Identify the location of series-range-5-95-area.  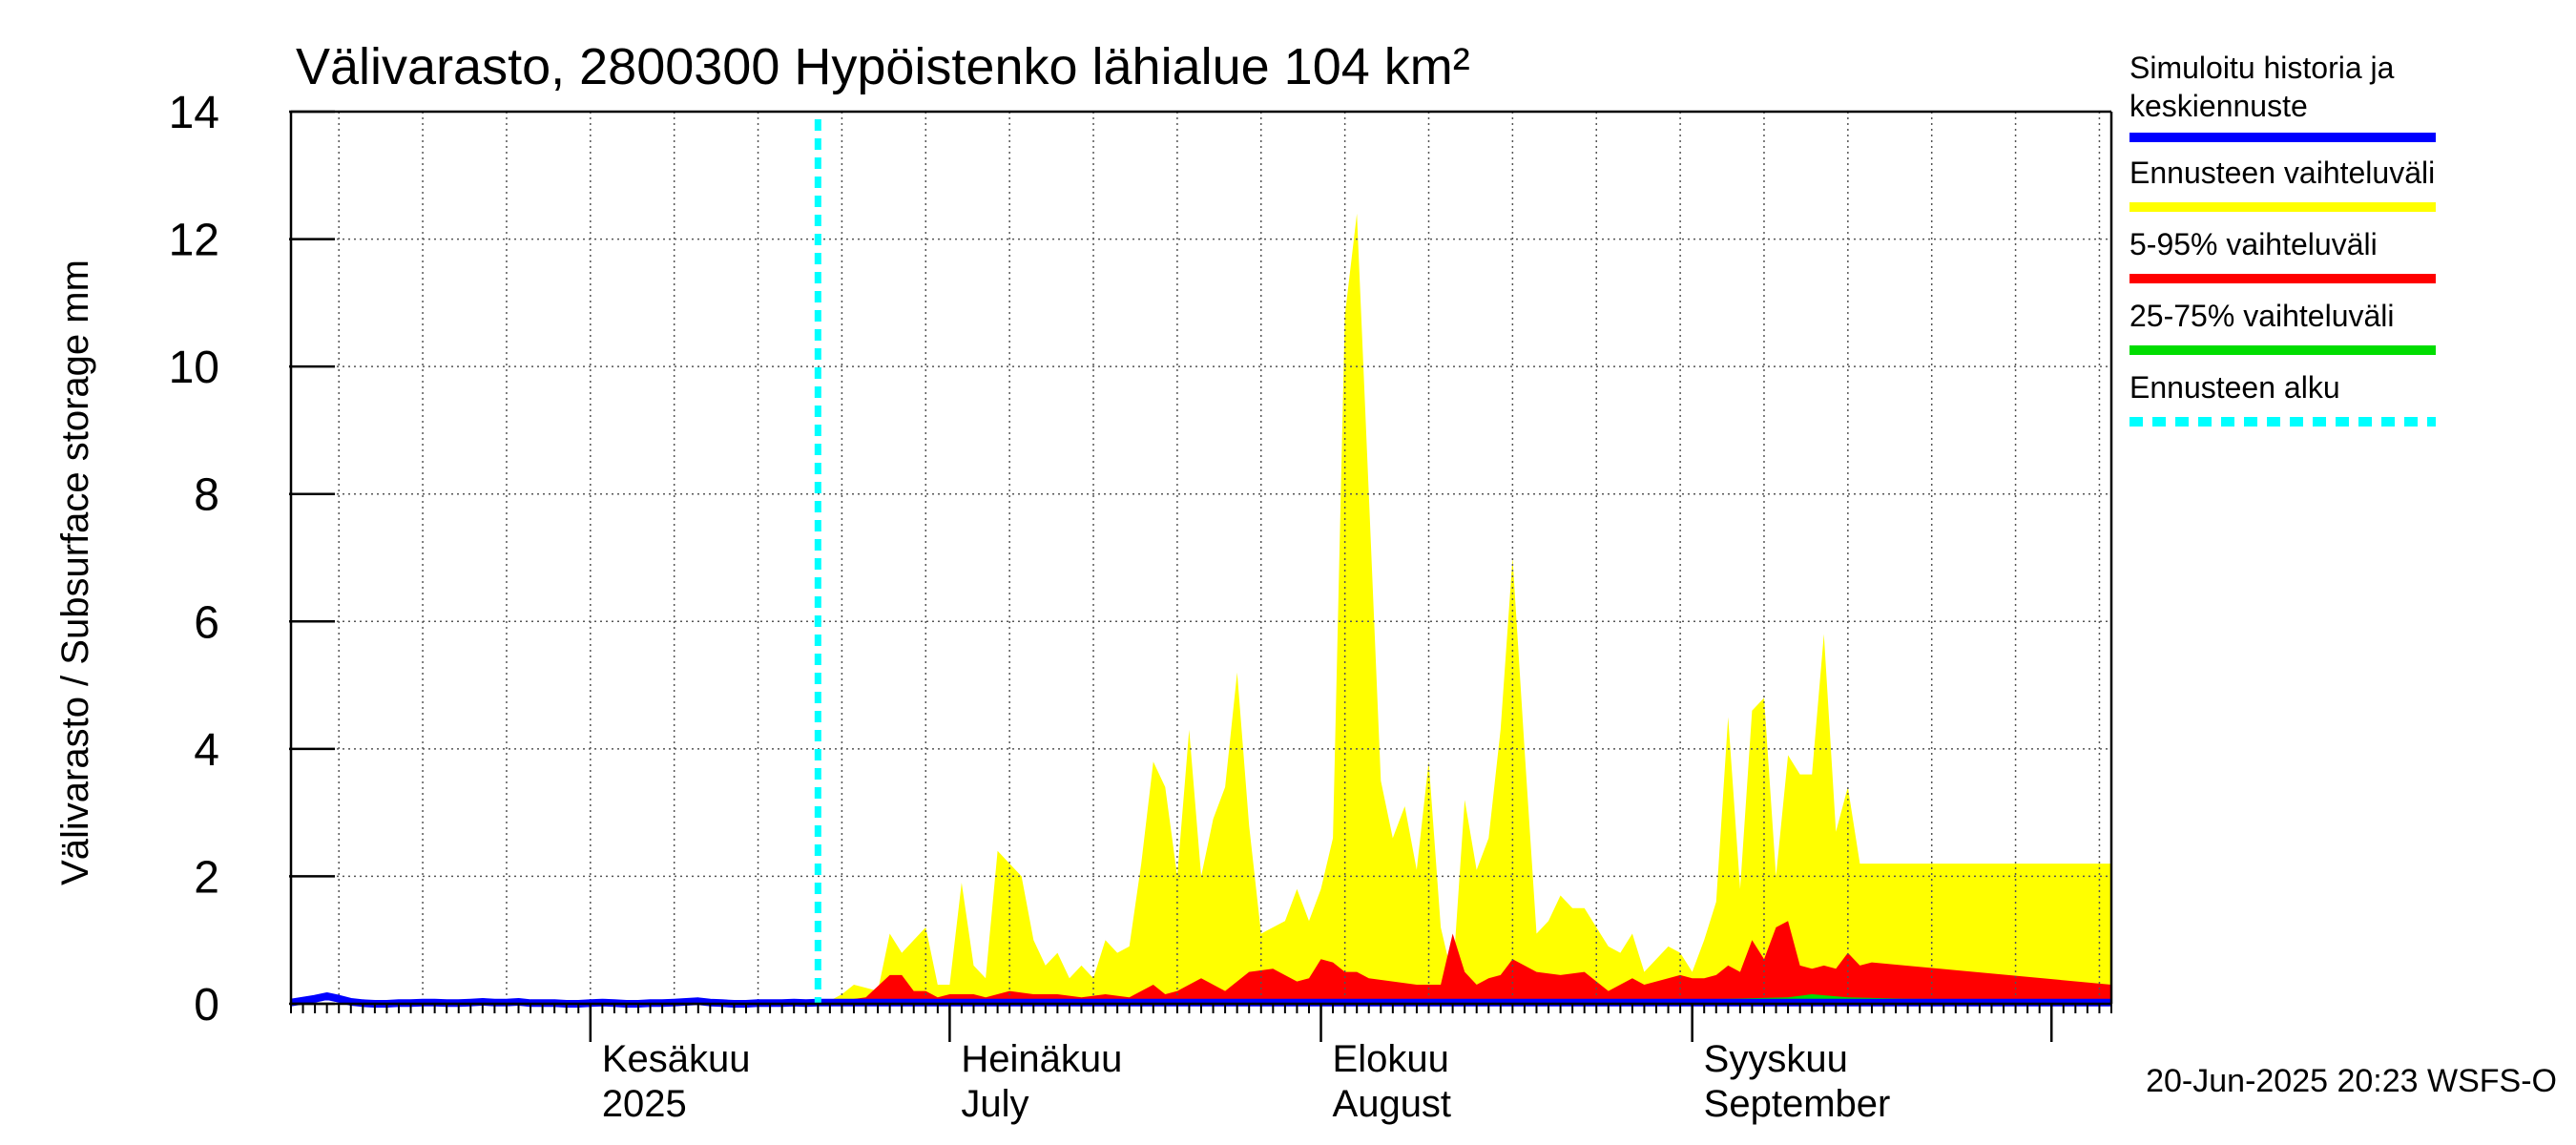
(1464, 963).